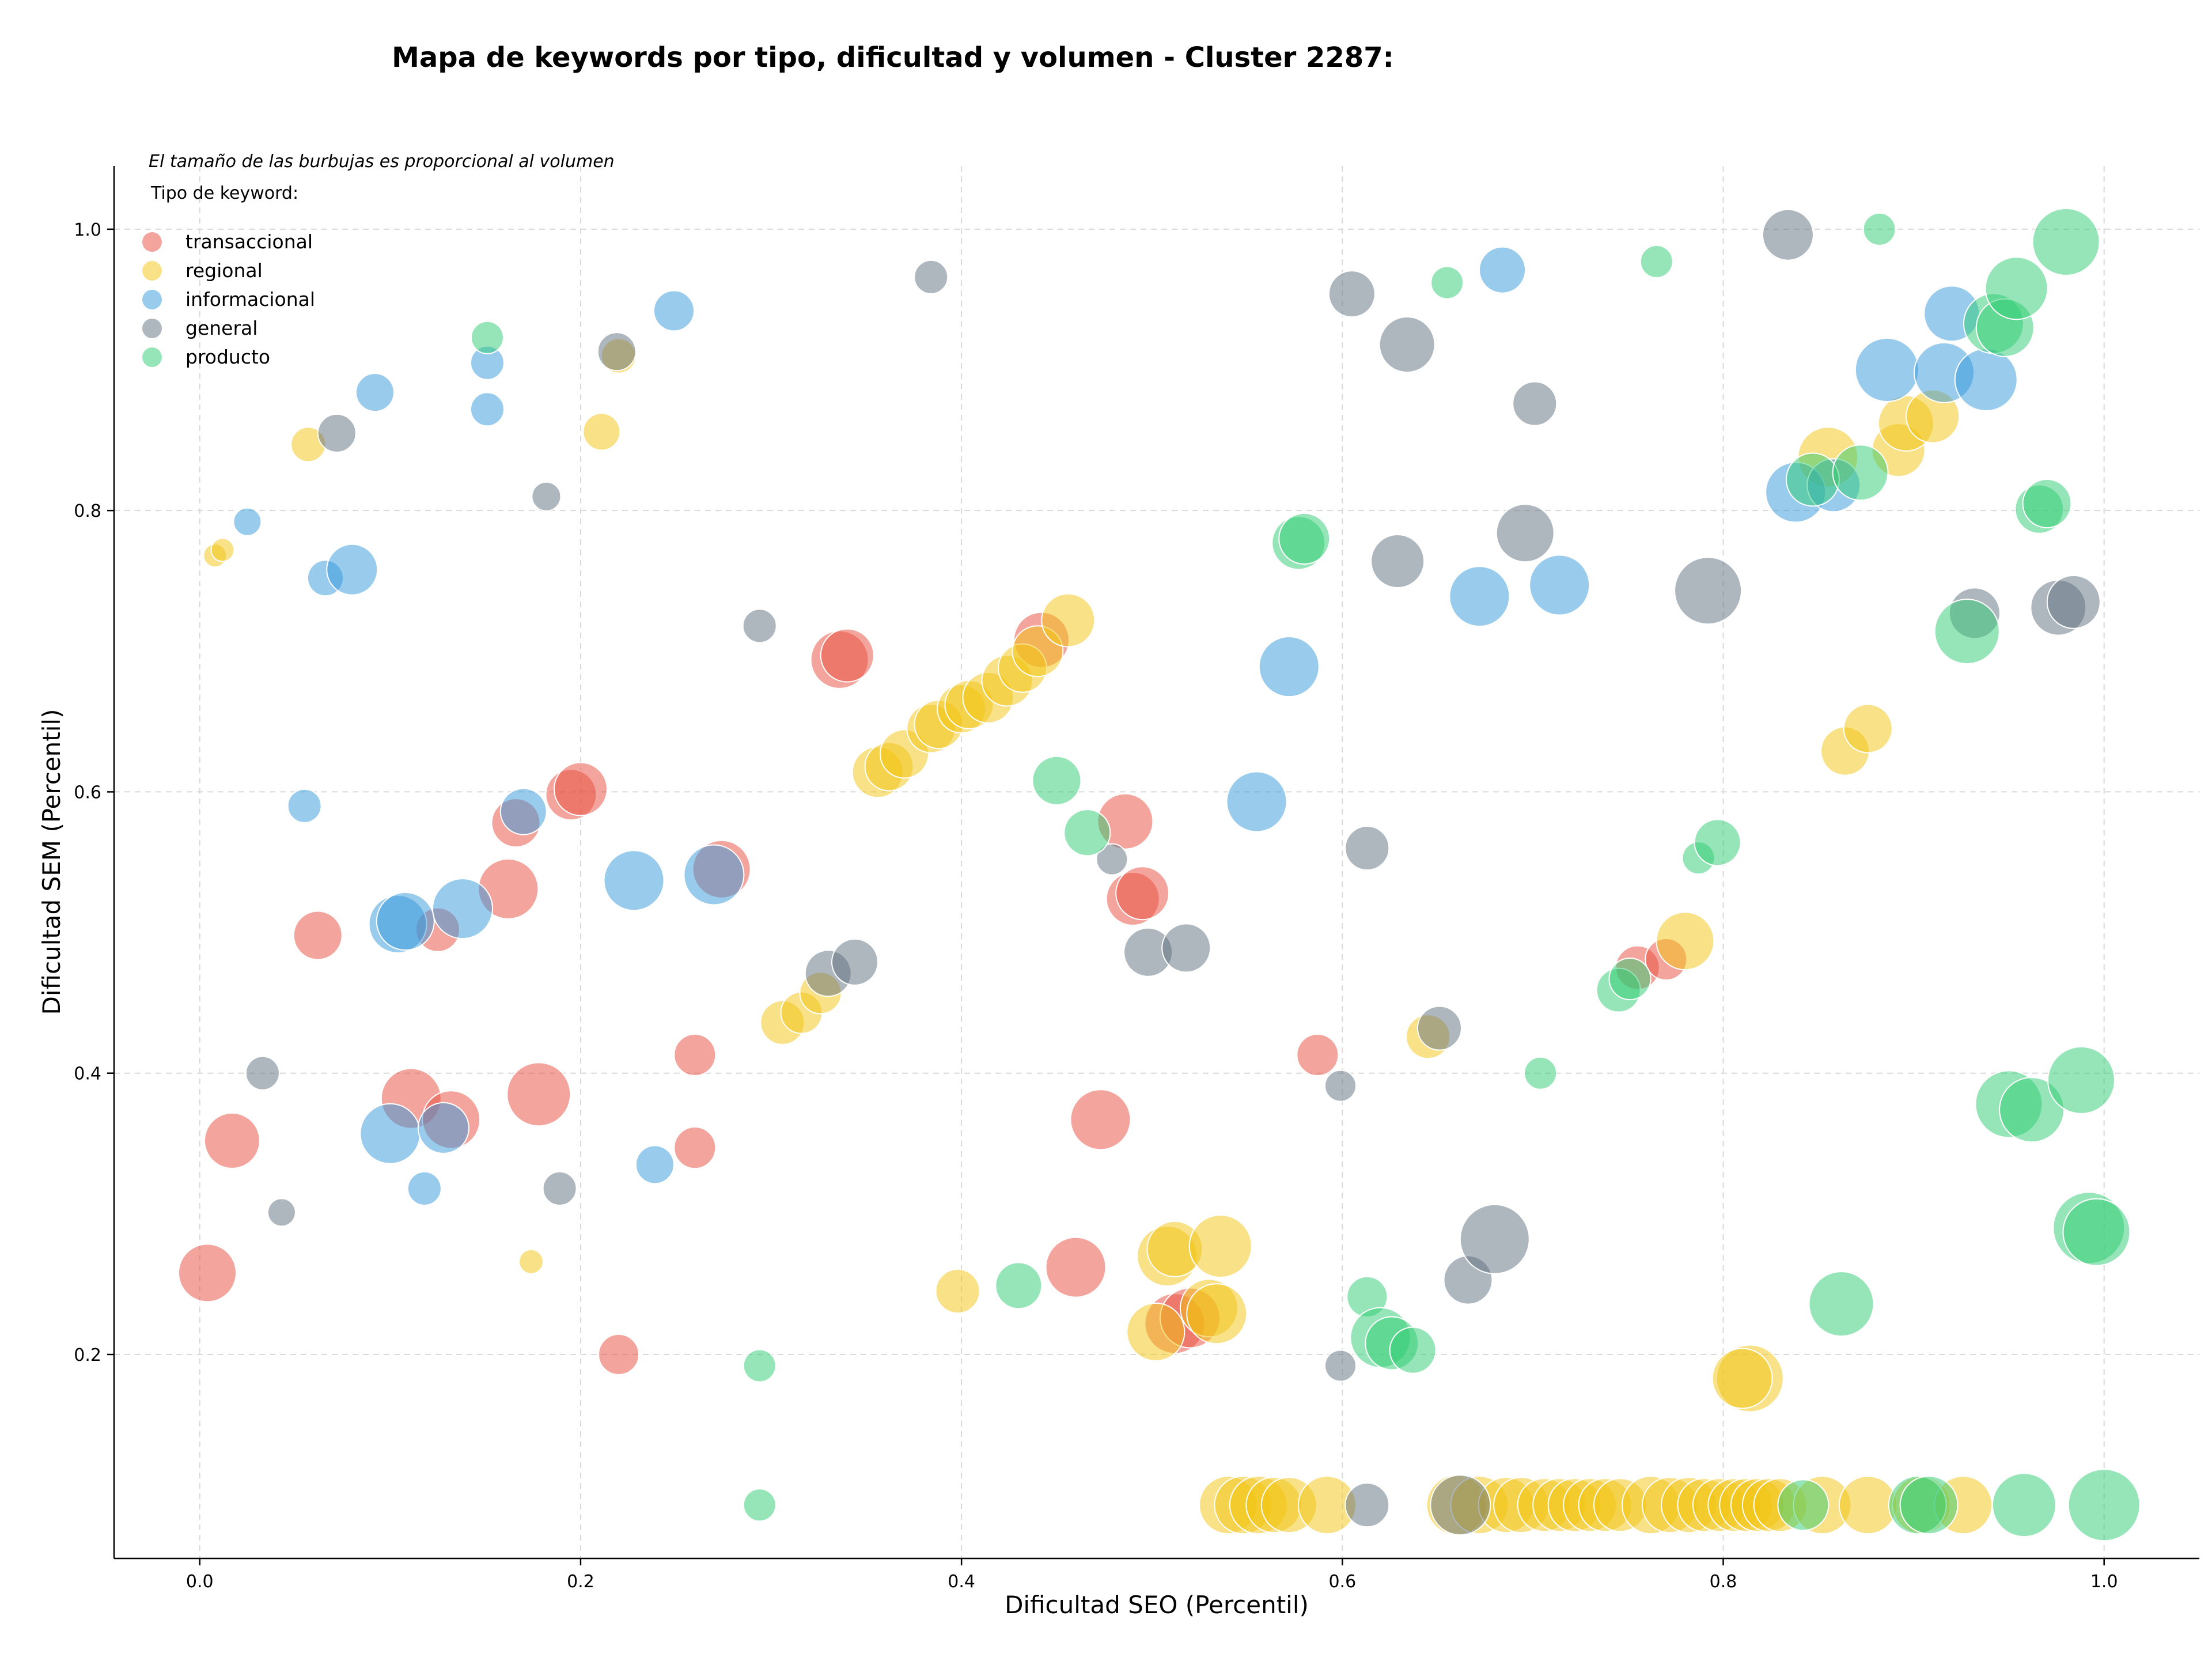  Describe the element at coordinates (249, 241) in the screenshot. I see `legend-label-transaccional: transaccional` at that location.